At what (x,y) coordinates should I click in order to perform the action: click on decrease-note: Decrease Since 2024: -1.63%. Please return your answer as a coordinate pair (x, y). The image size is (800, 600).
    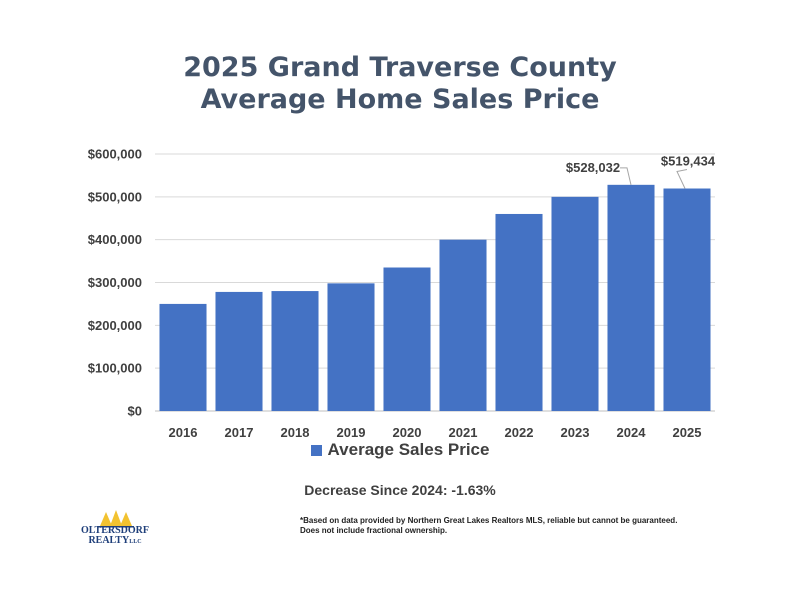
    Looking at the image, I should click on (400, 490).